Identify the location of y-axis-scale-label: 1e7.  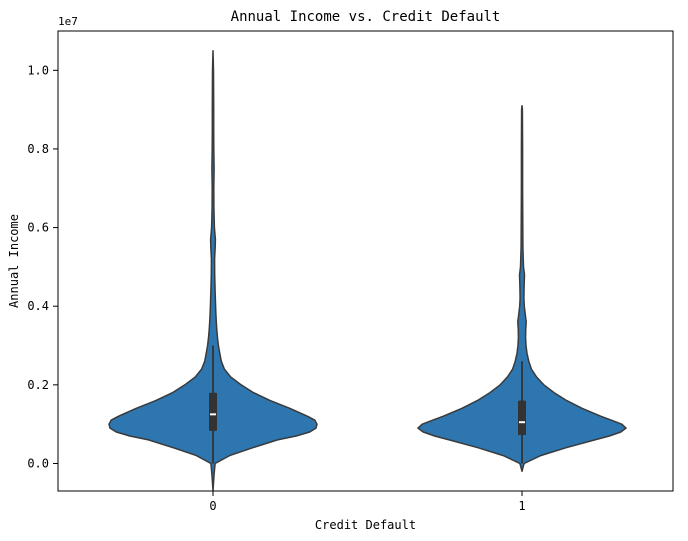
(68, 21).